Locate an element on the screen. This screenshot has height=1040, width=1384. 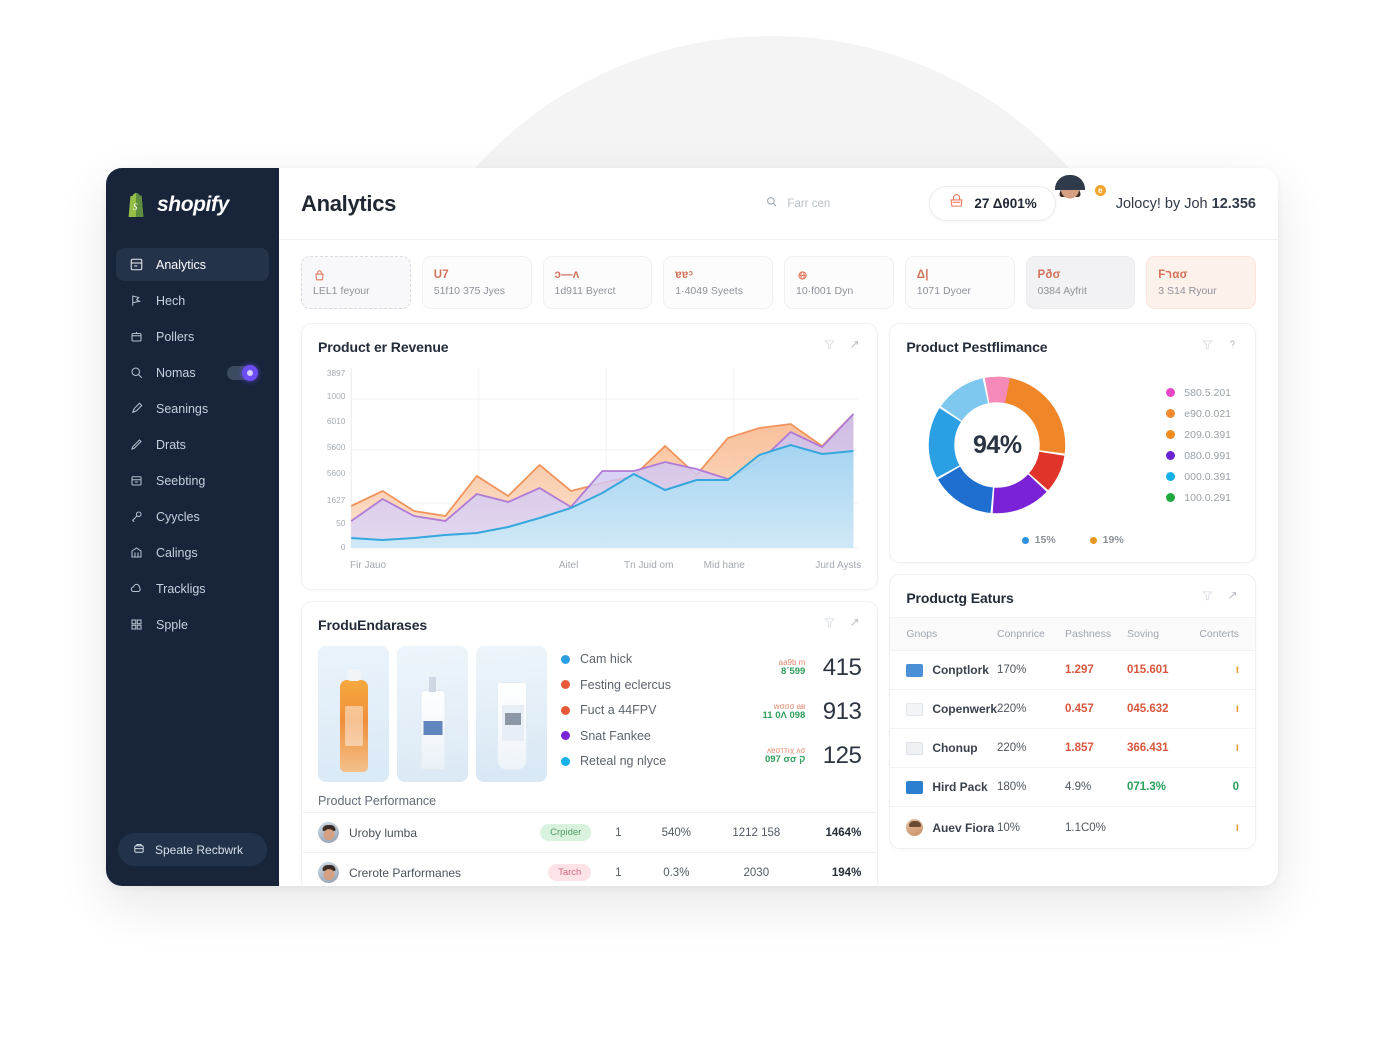
calendar-icon is located at coordinates (136, 481).